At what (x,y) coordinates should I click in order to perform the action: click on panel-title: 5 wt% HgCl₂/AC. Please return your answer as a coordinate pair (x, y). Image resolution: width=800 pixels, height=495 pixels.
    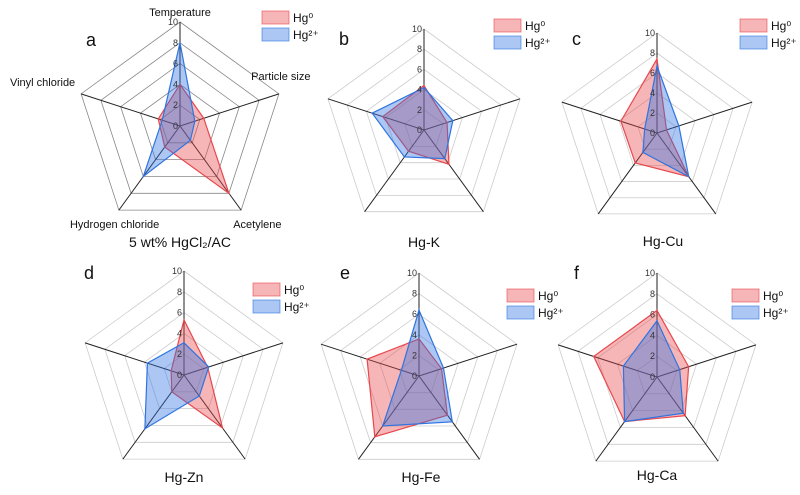
    Looking at the image, I should click on (180, 242).